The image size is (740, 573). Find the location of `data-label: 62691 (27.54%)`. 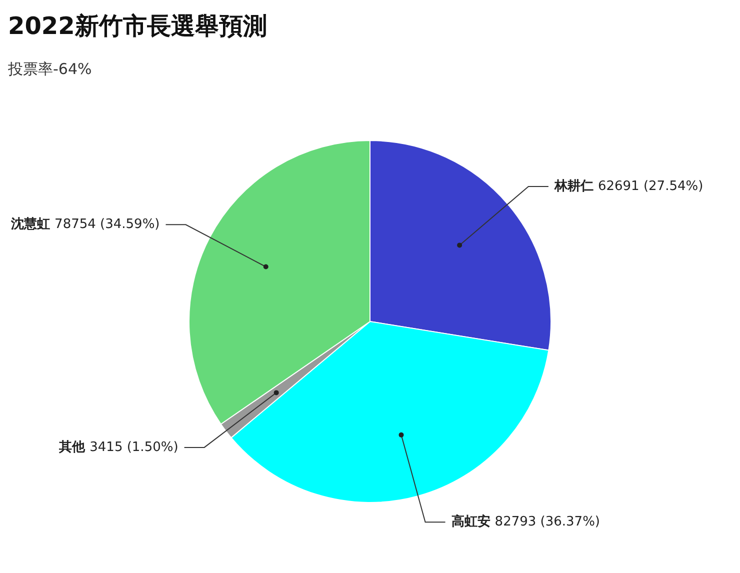

data-label: 62691 (27.54%) is located at coordinates (651, 186).